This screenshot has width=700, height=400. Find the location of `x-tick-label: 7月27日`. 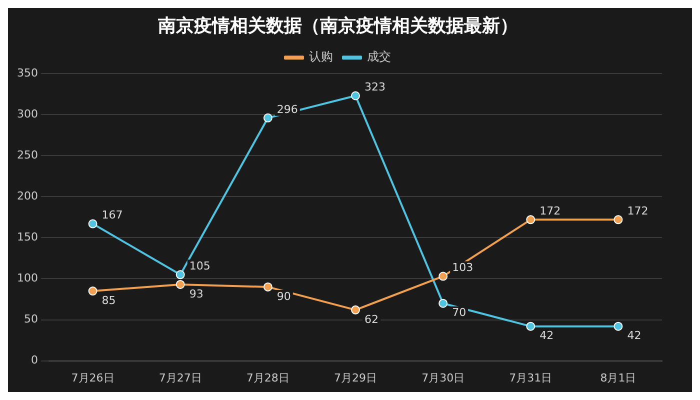

x-tick-label: 7月27日 is located at coordinates (180, 377).